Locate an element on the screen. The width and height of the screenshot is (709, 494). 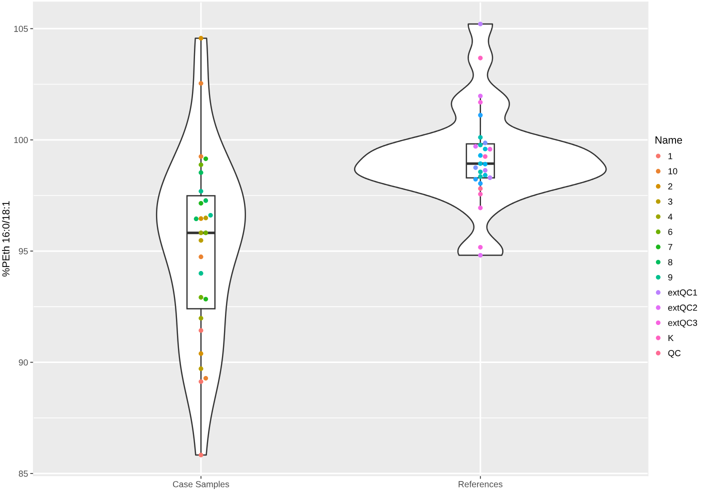
y-tick-label: 95 is located at coordinates (23, 251).